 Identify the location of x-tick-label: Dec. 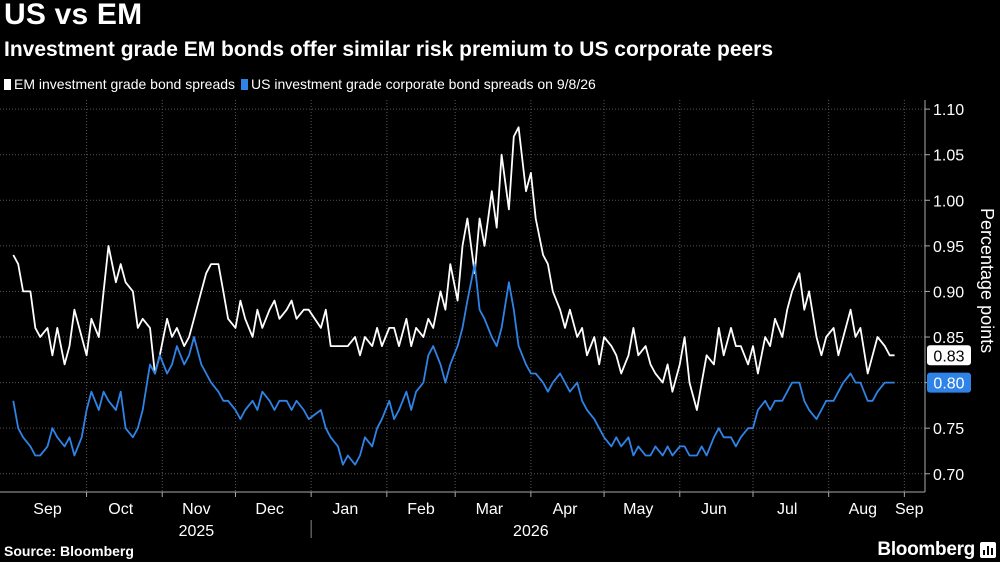
(269, 509).